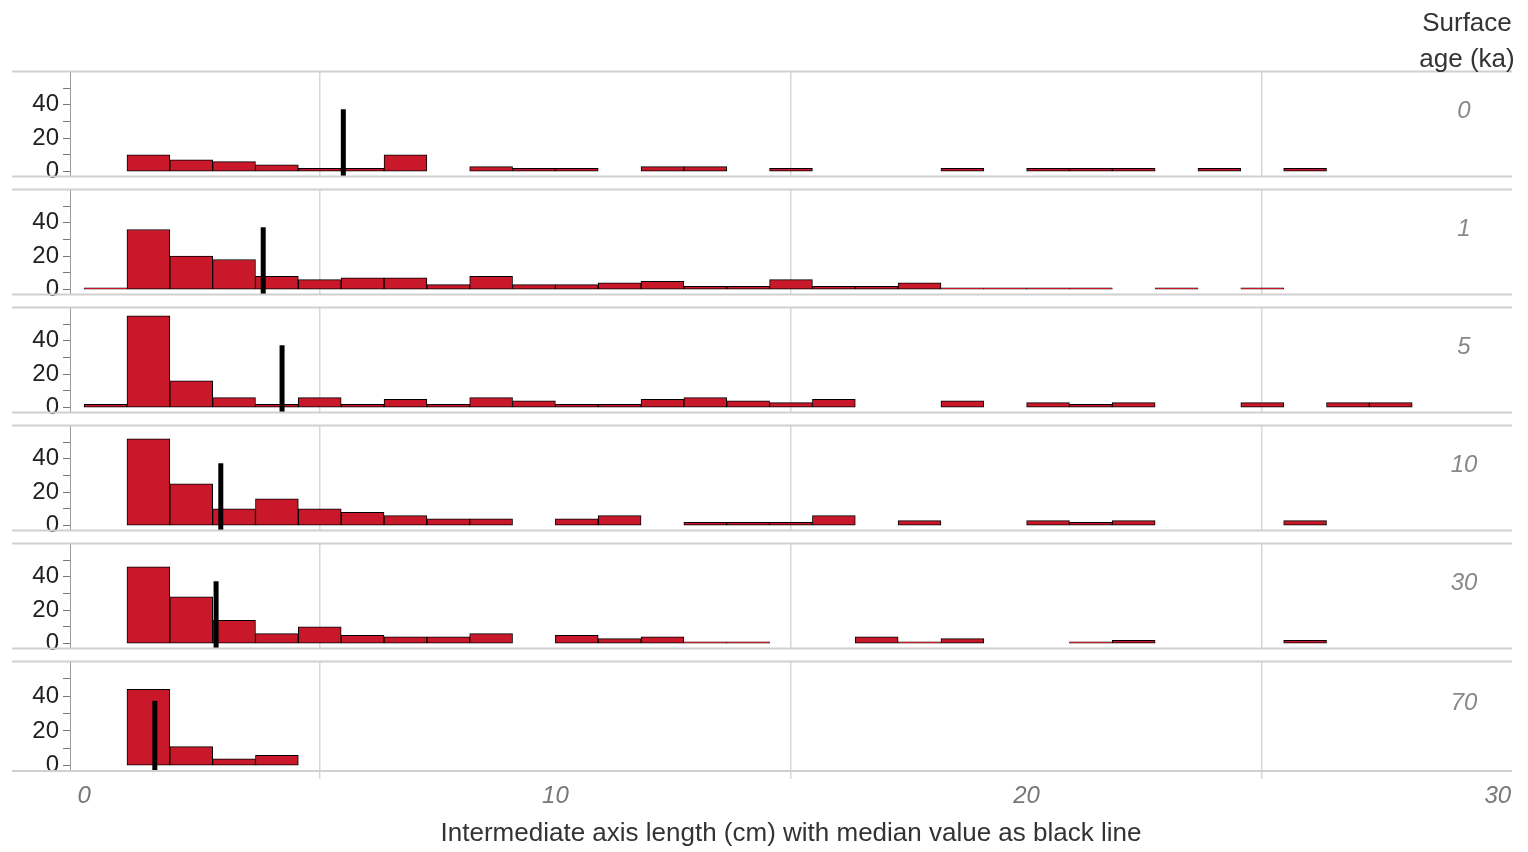 This screenshot has width=1528, height=852. Describe the element at coordinates (1464, 110) in the screenshot. I see `text: 0` at that location.